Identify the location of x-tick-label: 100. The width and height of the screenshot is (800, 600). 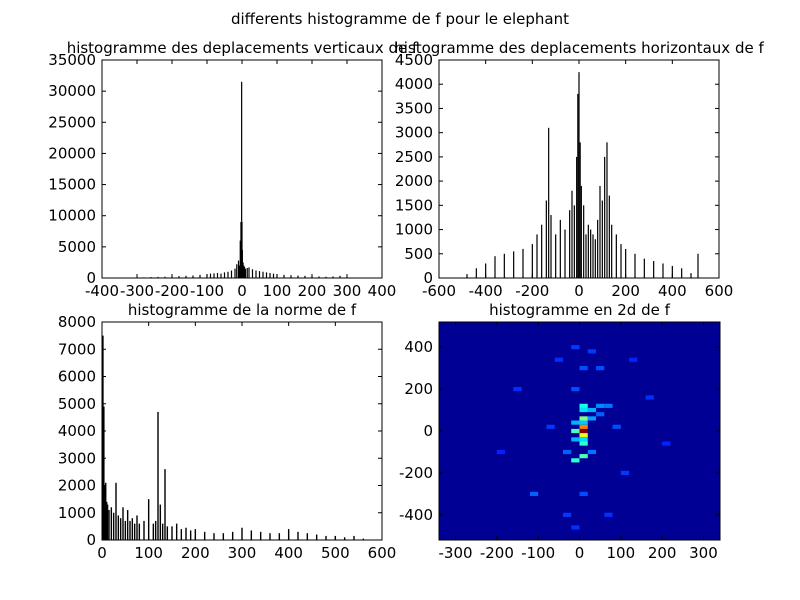
(148, 553).